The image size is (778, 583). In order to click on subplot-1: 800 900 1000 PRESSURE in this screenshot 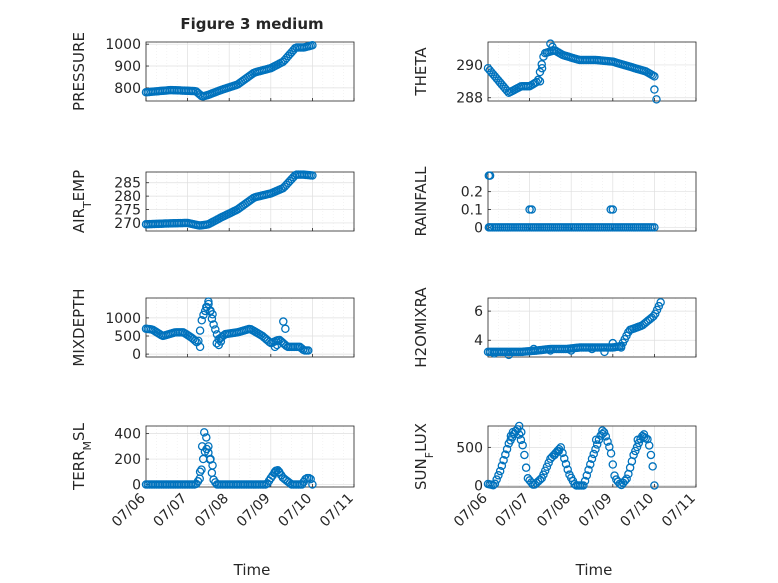, I will do `click(212, 71)`.